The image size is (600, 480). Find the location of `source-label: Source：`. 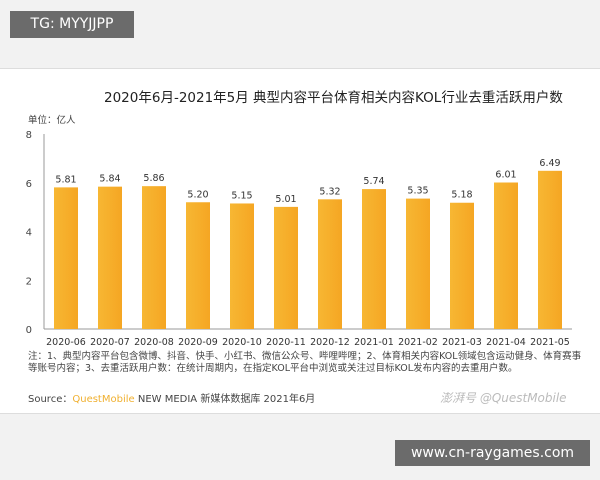

source-label: Source： is located at coordinates (50, 399).